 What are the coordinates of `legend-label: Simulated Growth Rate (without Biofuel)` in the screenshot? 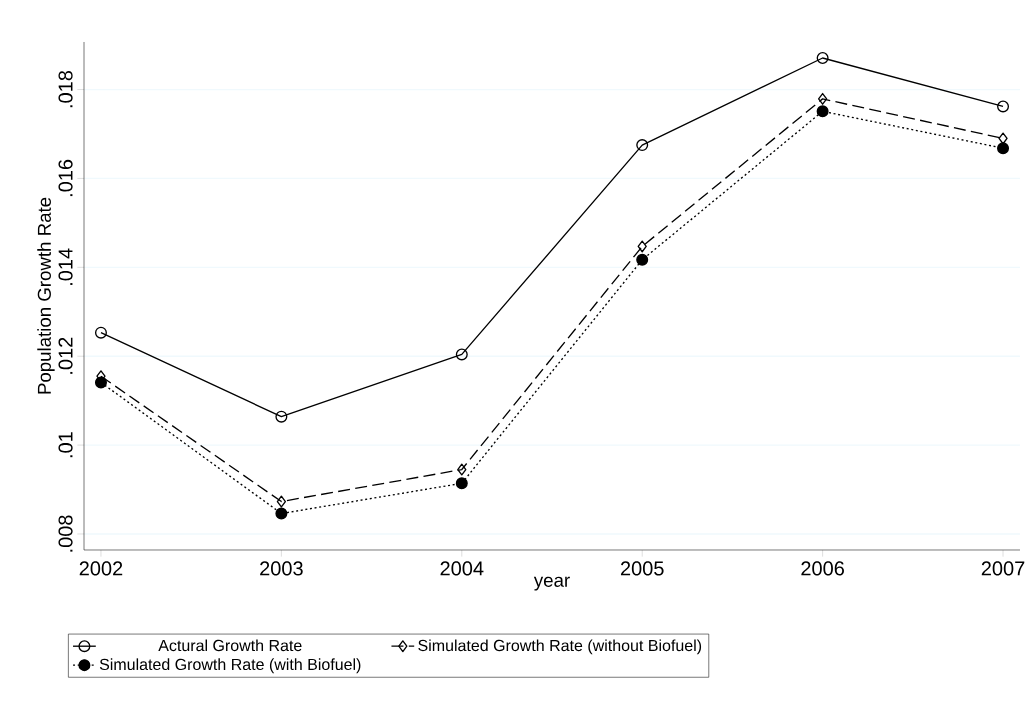 It's located at (560, 647).